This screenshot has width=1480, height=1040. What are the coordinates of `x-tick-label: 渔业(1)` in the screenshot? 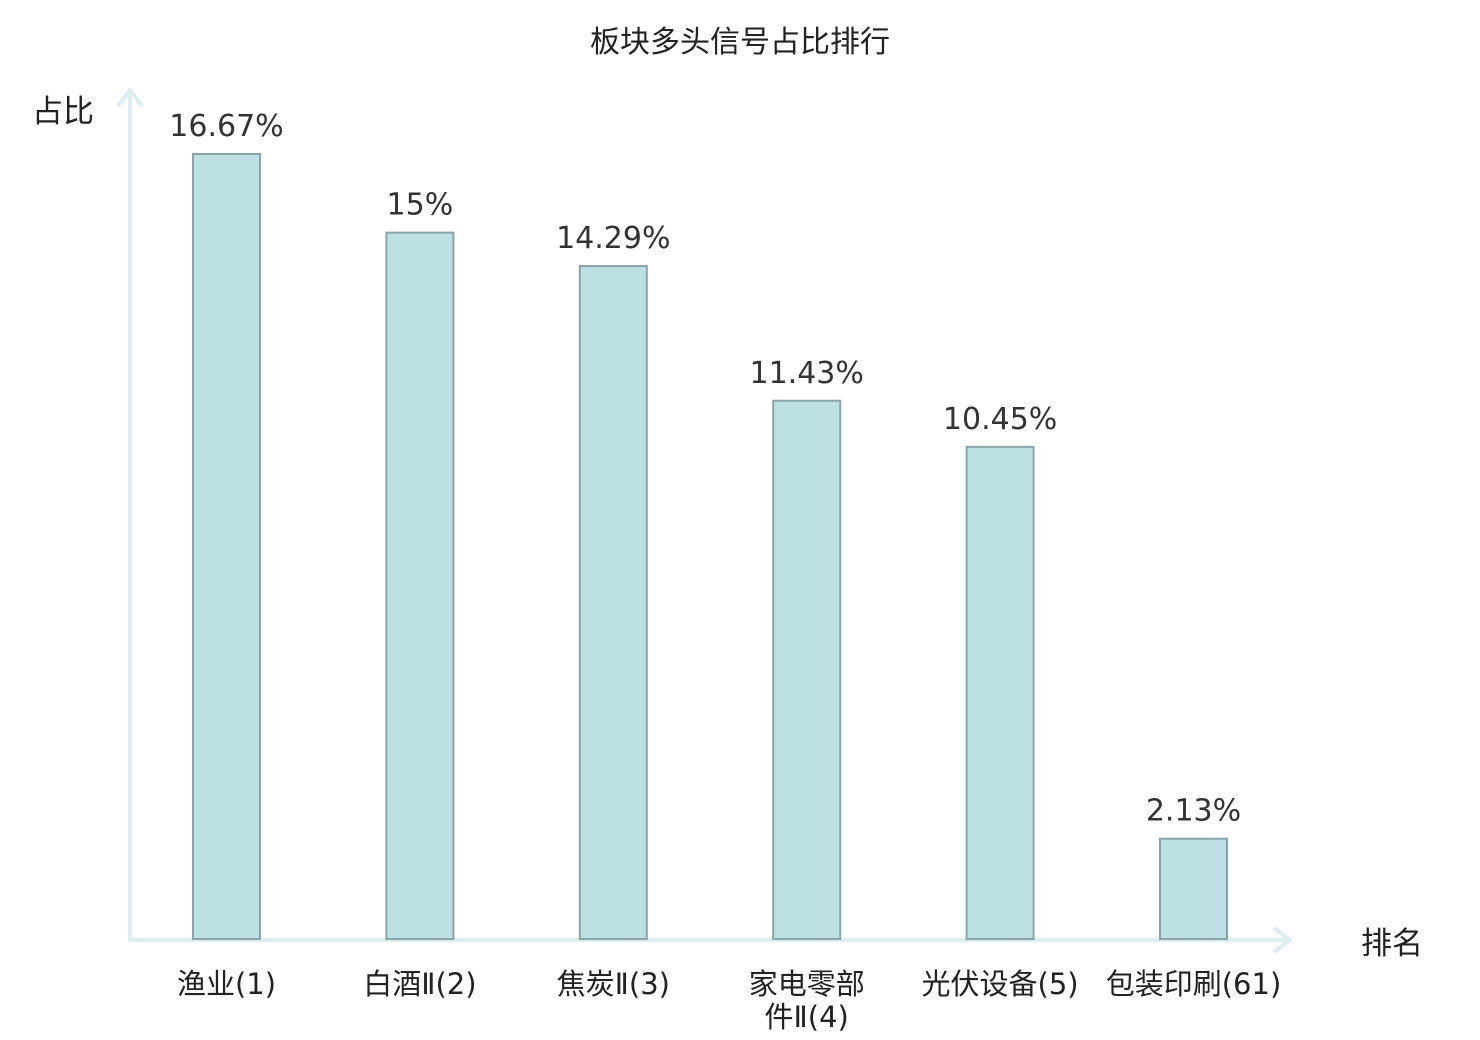 It's located at (226, 984).